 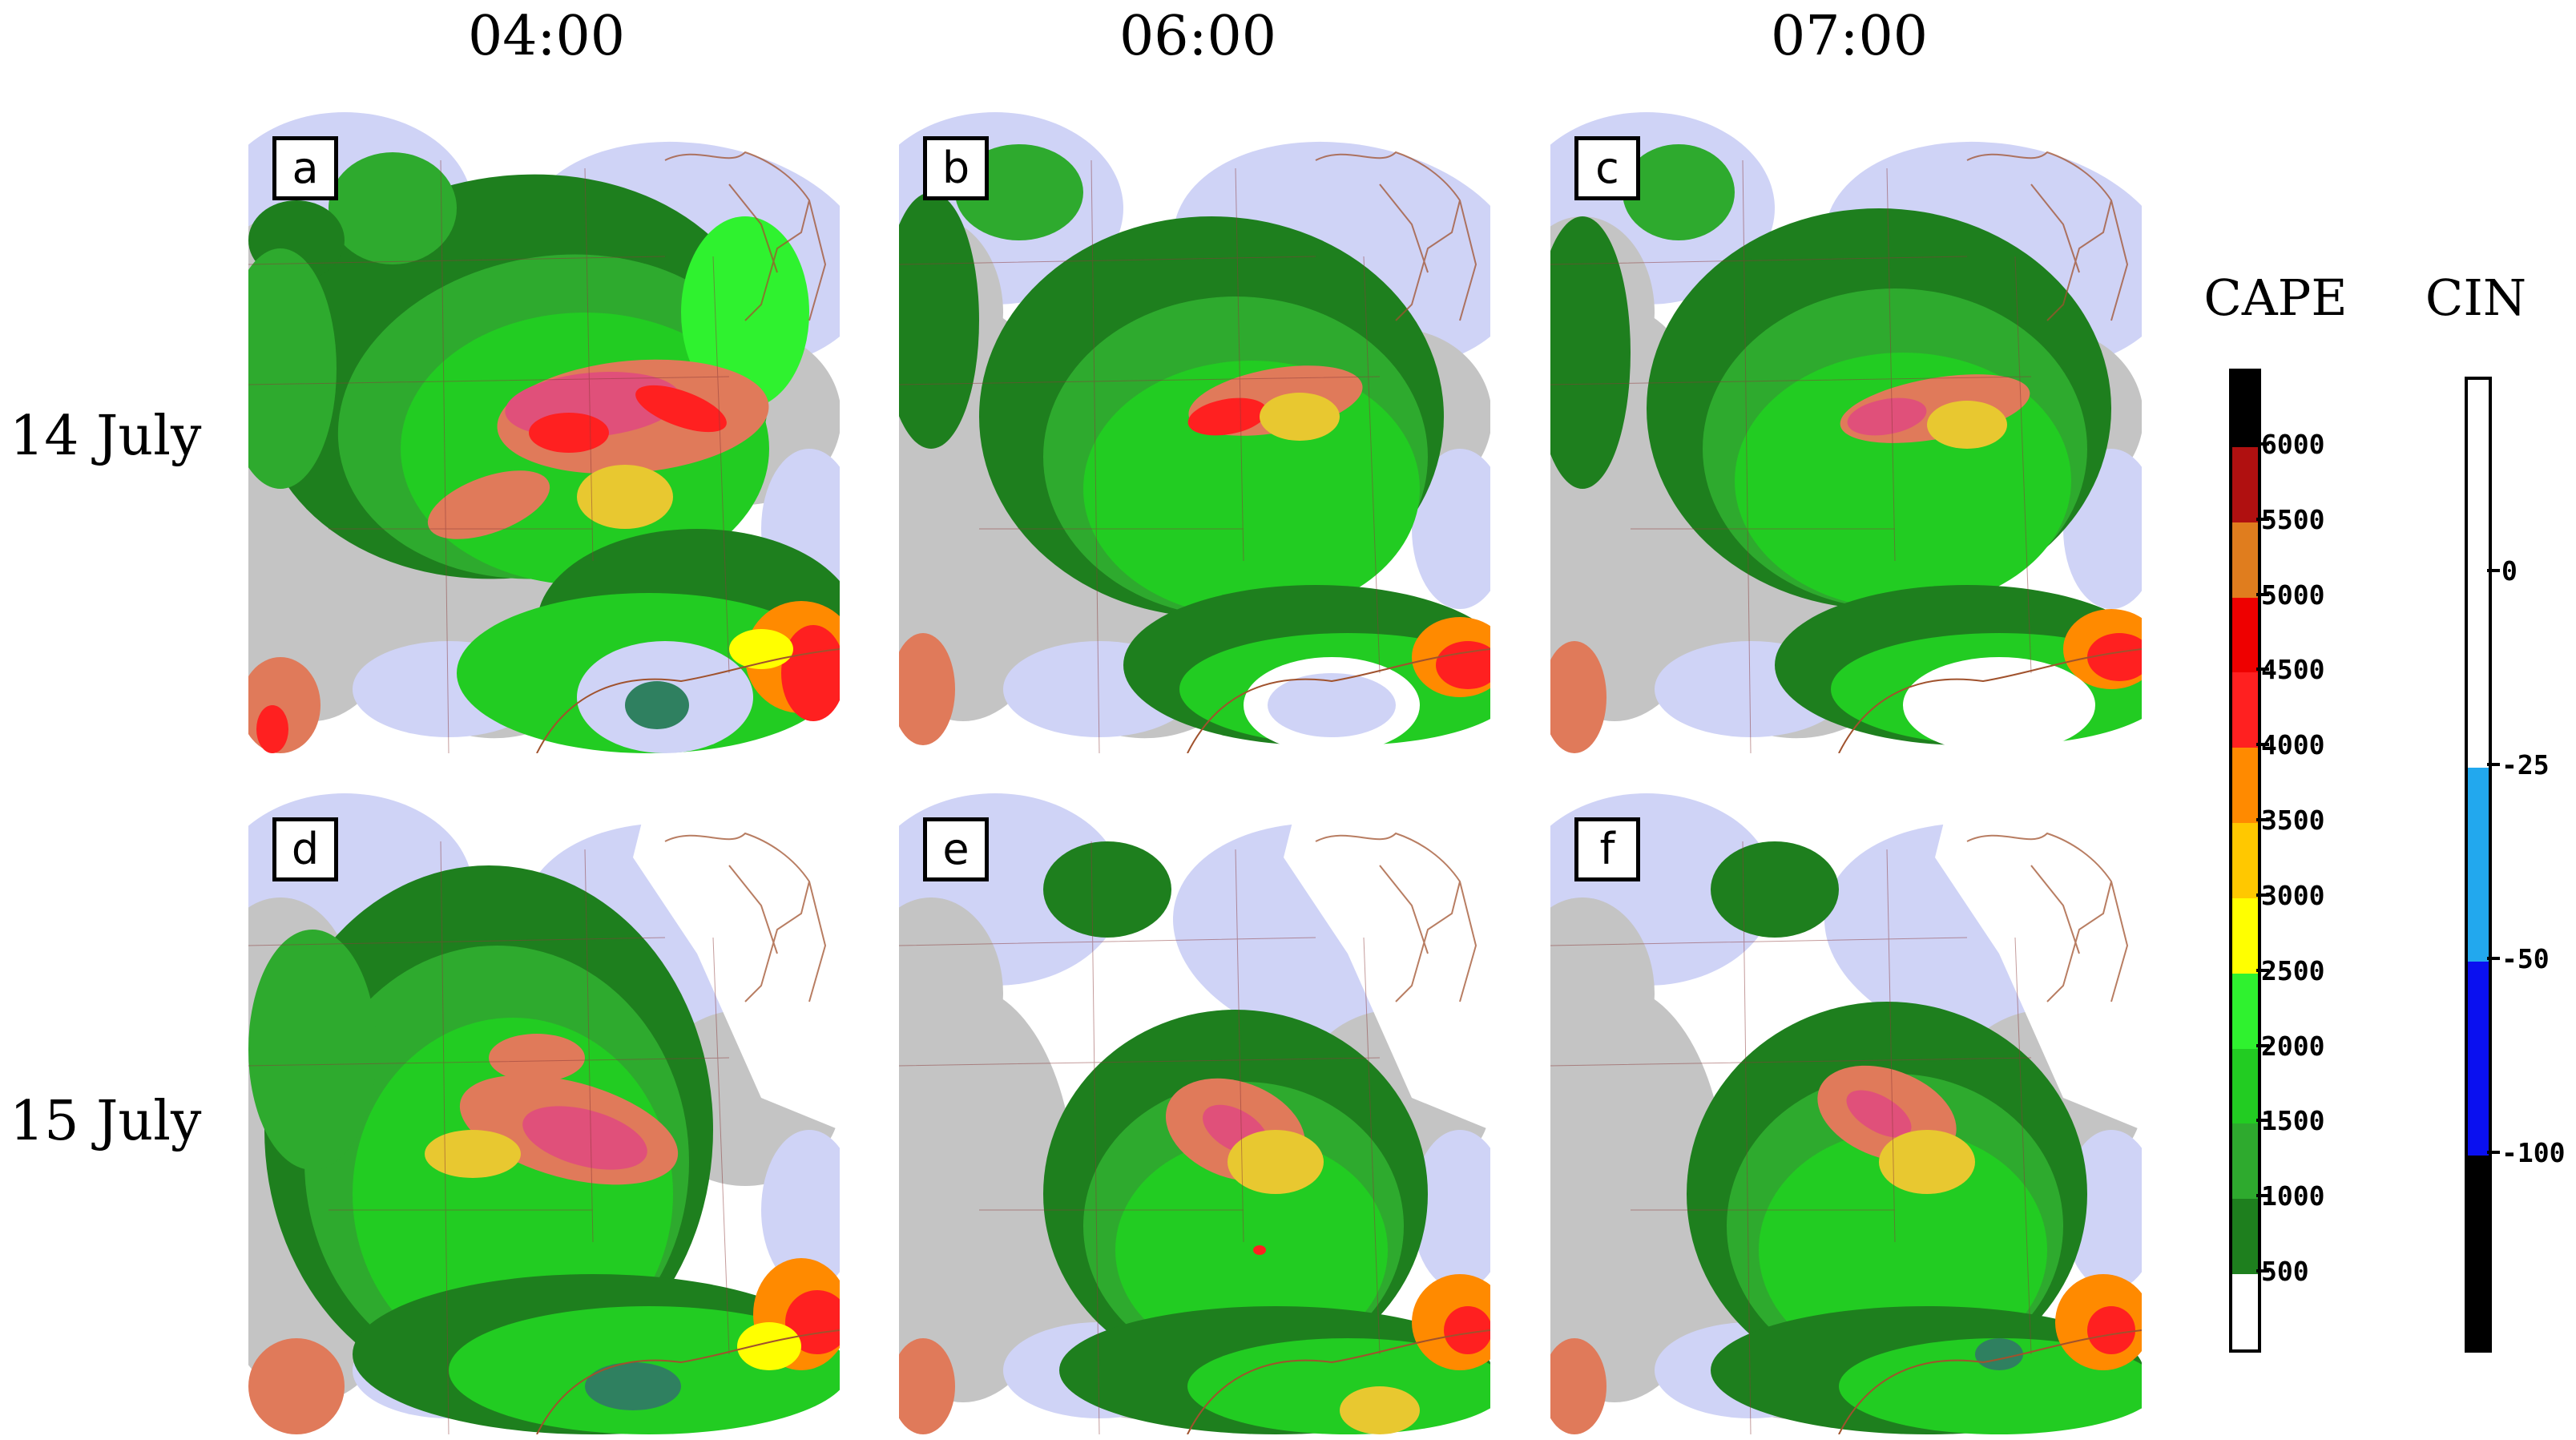 What do you see at coordinates (1846, 1113) in the screenshot?
I see `map-panel-f: f` at bounding box center [1846, 1113].